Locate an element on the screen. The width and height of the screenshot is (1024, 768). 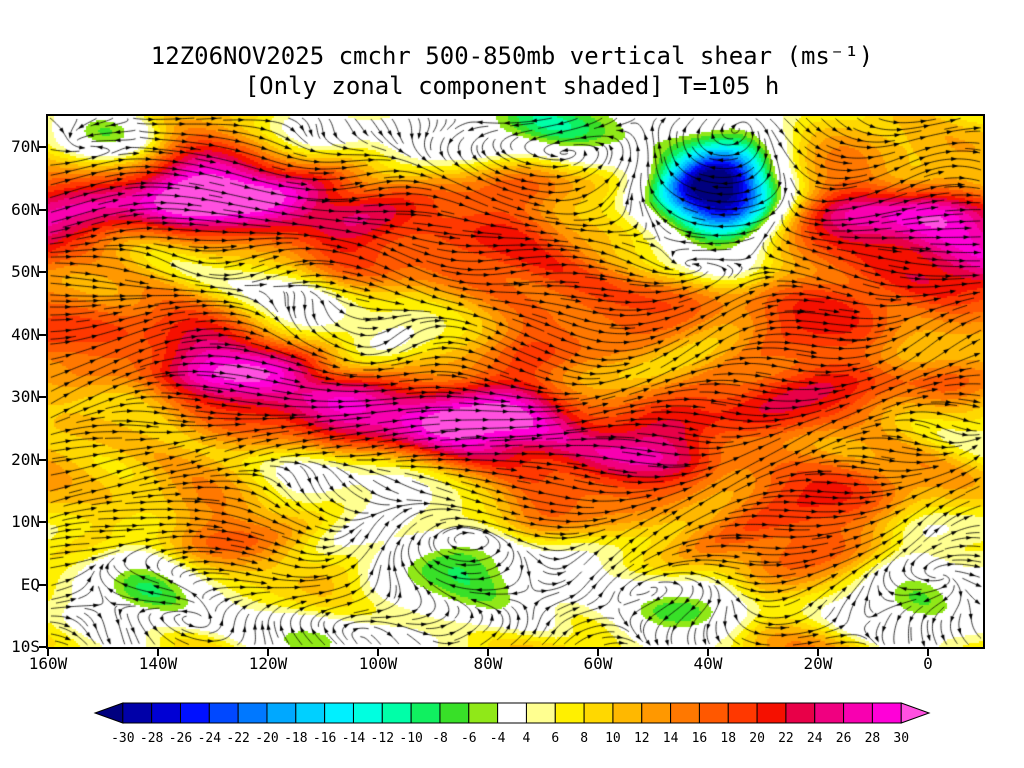
colorbar-tick-label: -22 is located at coordinates (237, 738).